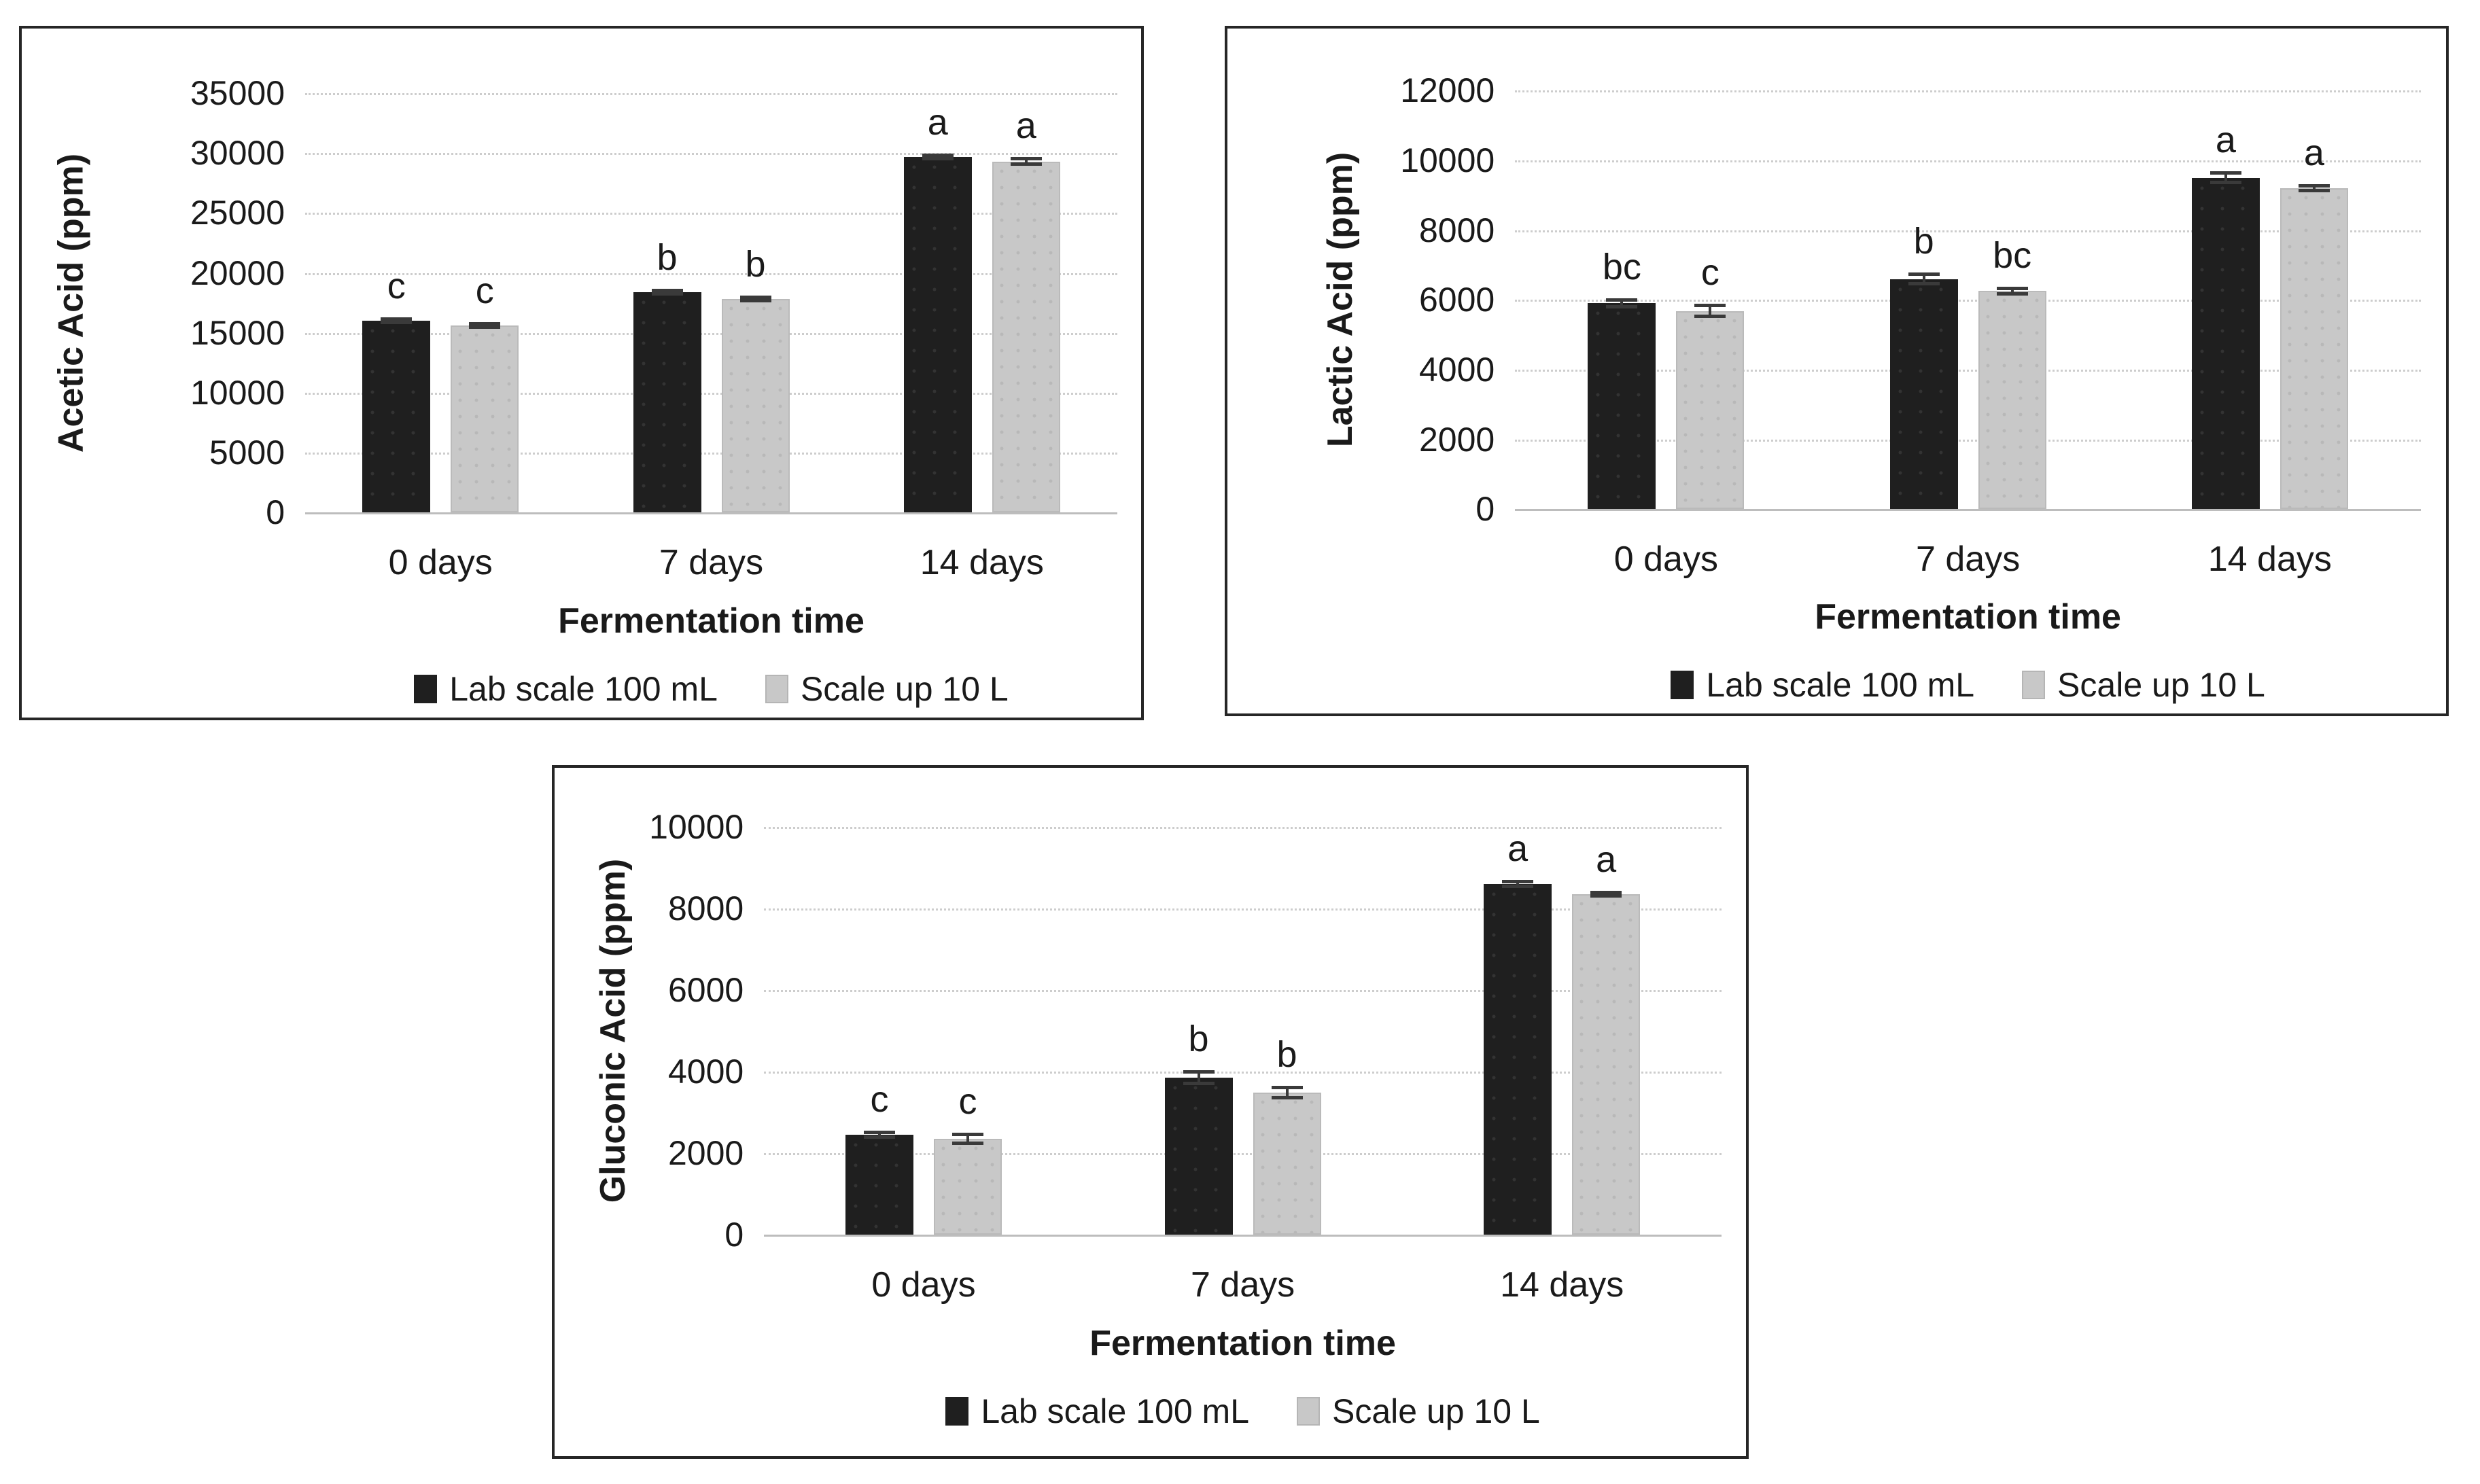  Describe the element at coordinates (237, 272) in the screenshot. I see `y-tick-label: 20000` at that location.